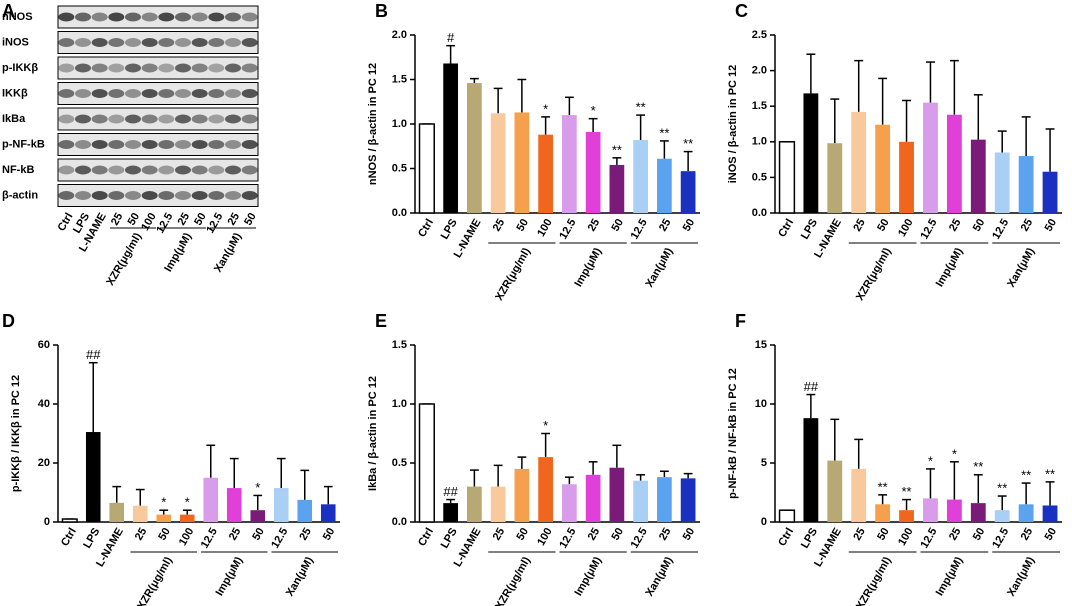 This screenshot has width=1072, height=606. Describe the element at coordinates (381, 321) in the screenshot. I see `panel-letter: E` at that location.